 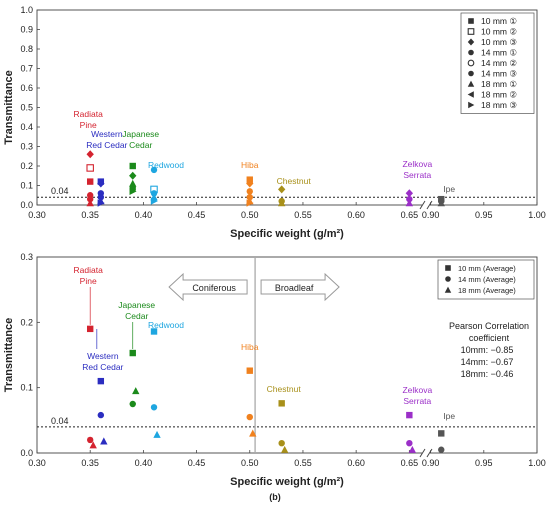 I want to click on broadleaf-arrow, so click(x=300, y=287).